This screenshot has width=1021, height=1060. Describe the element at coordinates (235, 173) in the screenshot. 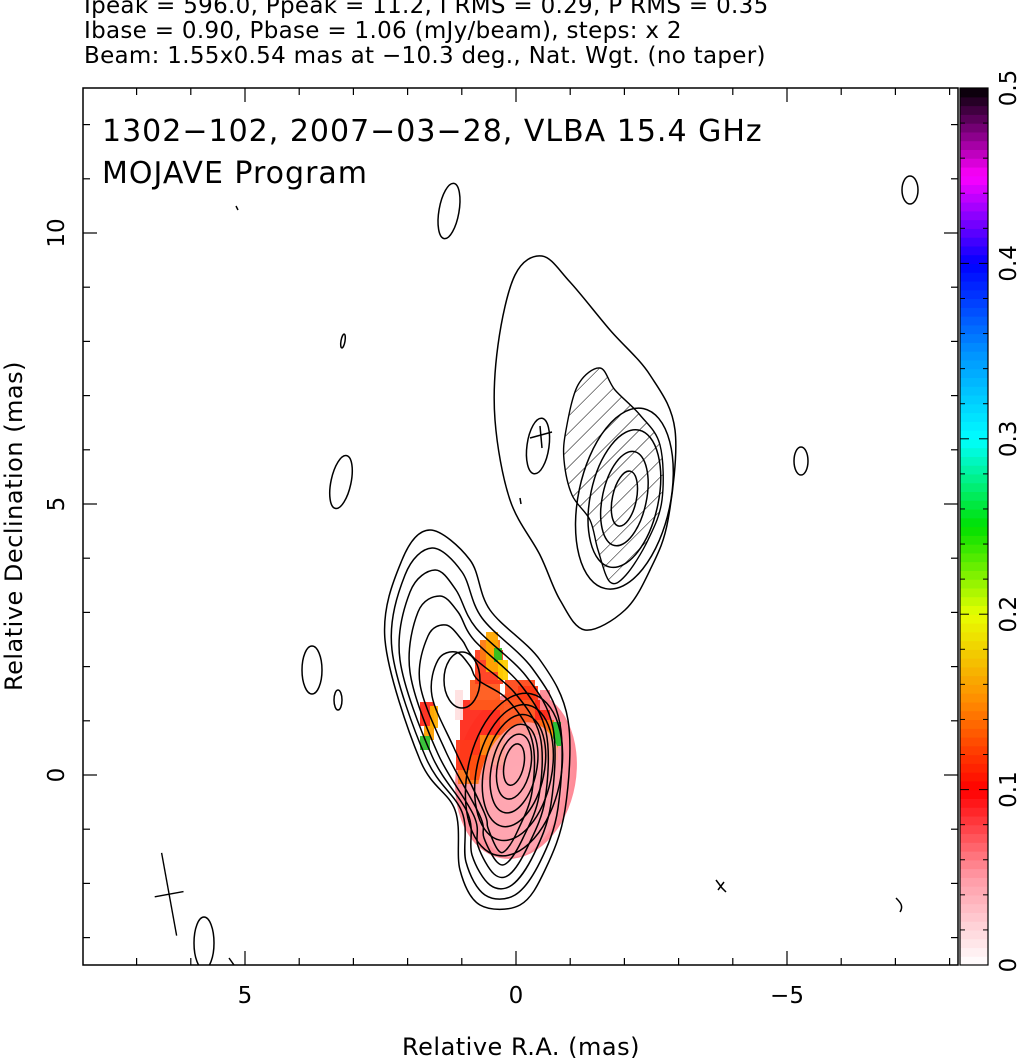

I see `plot-title-program: MOJAVE Program` at that location.